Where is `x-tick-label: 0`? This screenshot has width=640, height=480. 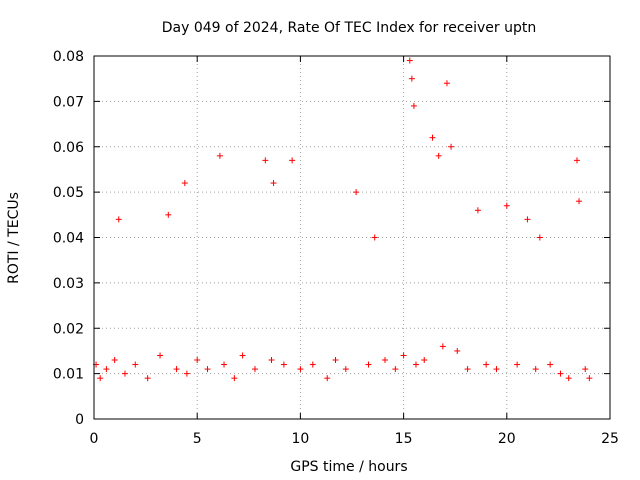
x-tick-label: 0 is located at coordinates (94, 439).